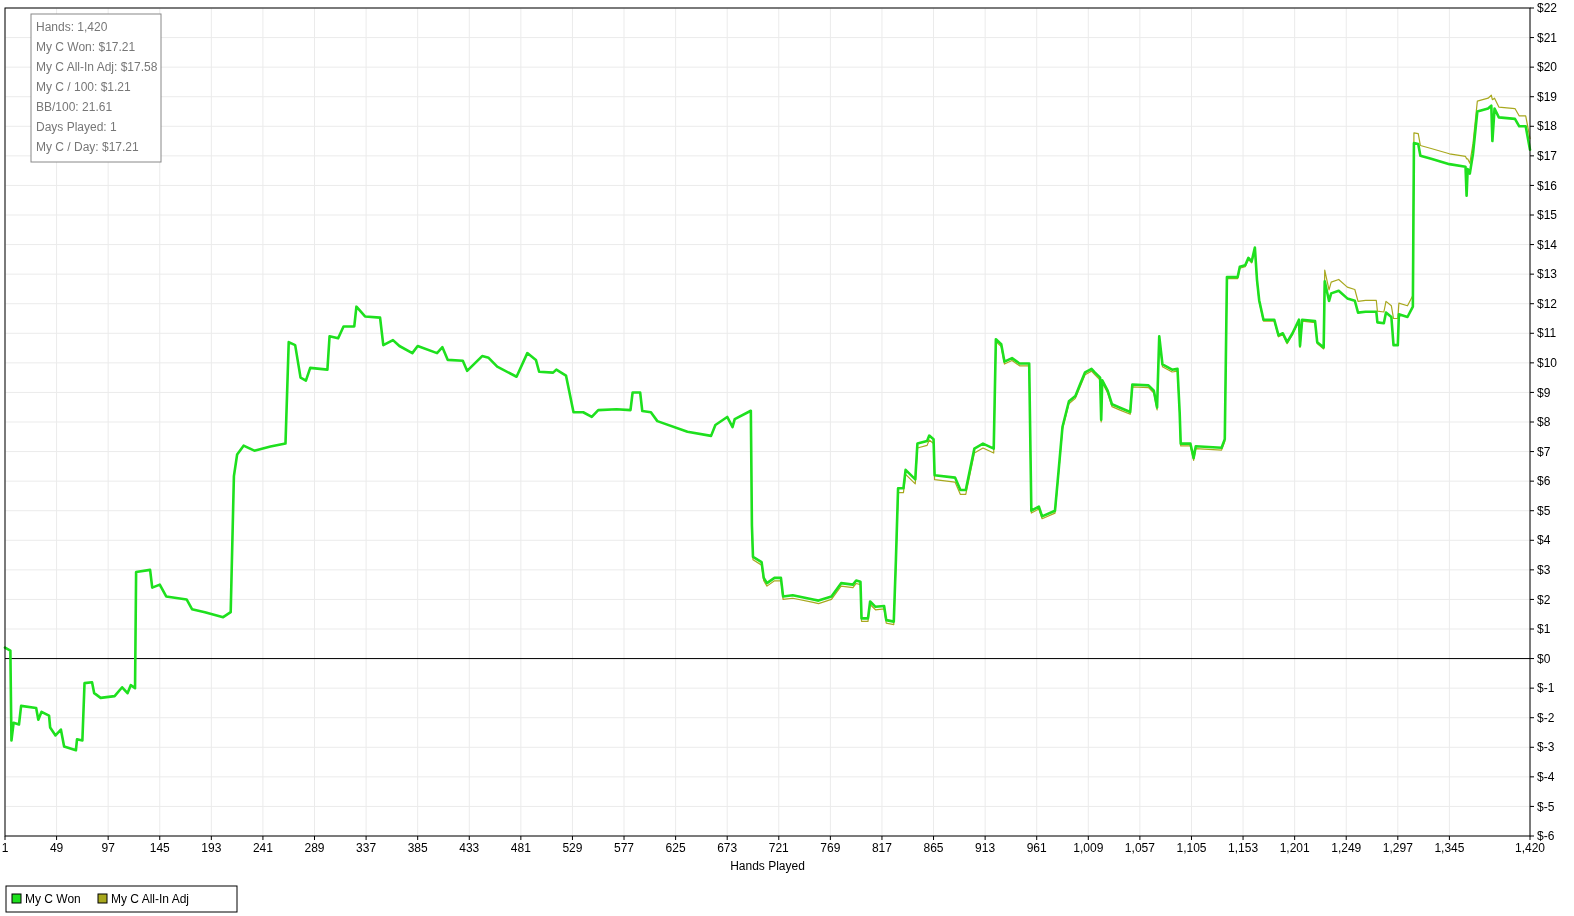 The height and width of the screenshot is (916, 1574). I want to click on x-tick-label: 97, so click(108, 848).